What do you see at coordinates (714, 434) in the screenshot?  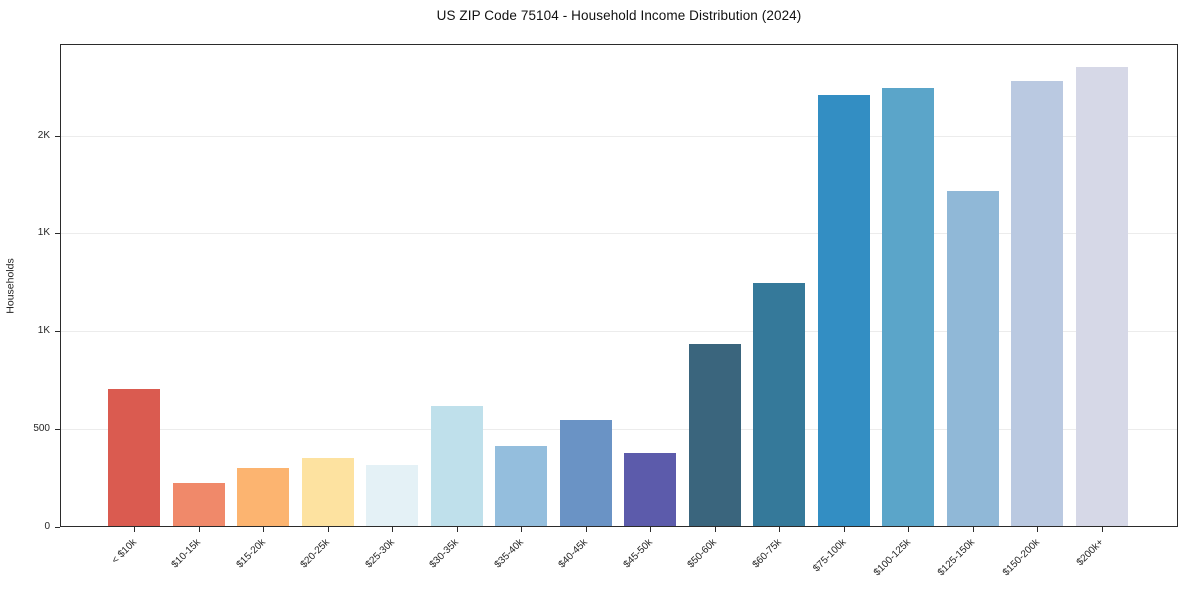 I see `bar-50-60k` at bounding box center [714, 434].